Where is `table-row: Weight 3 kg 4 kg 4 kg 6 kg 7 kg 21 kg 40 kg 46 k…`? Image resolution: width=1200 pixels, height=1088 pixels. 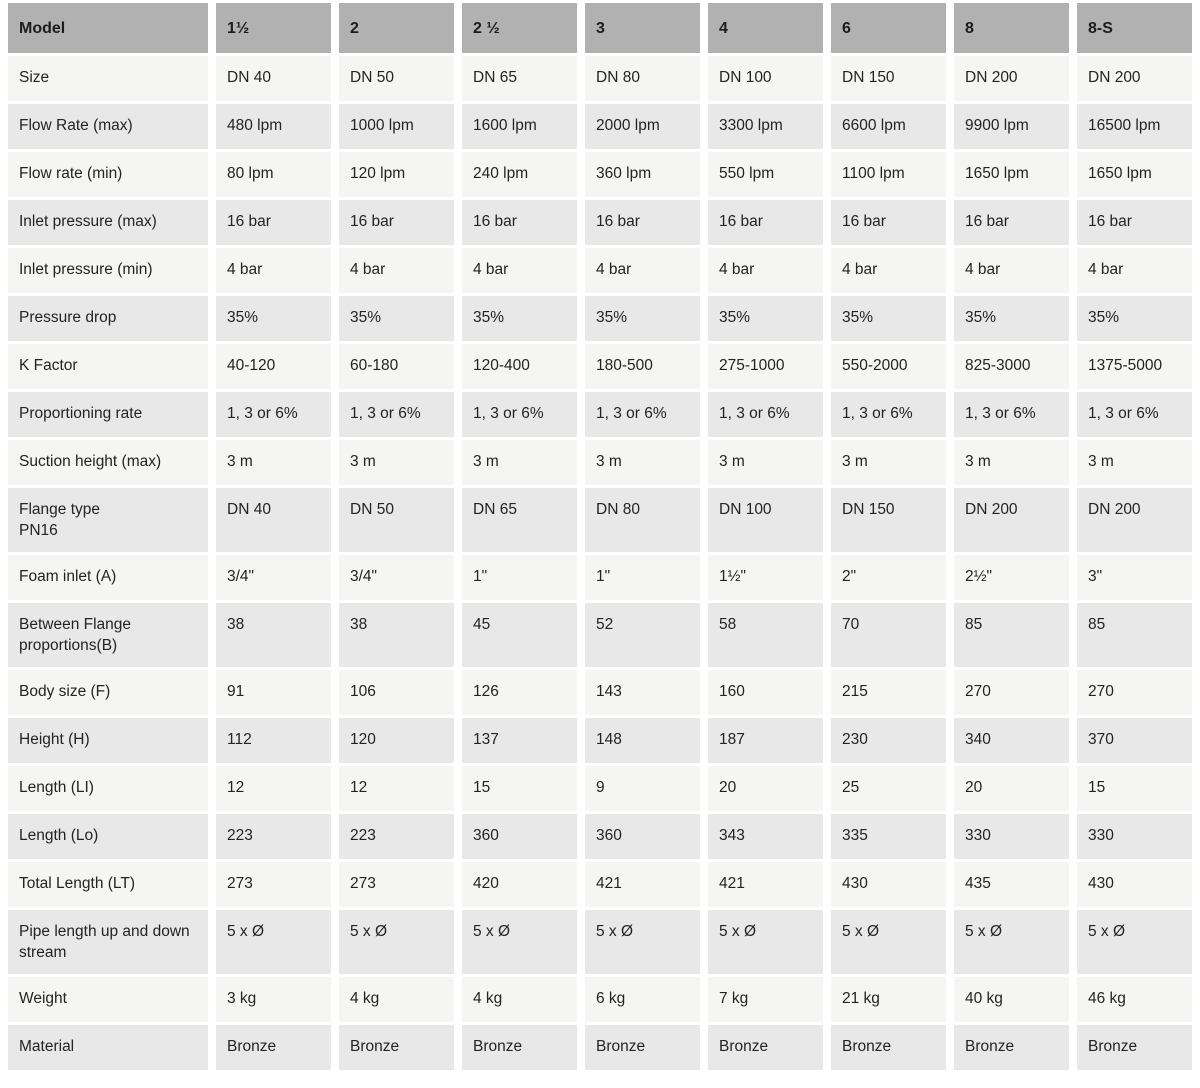
table-row: Weight 3 kg 4 kg 4 kg 6 kg 7 kg 21 kg 40 kg 46 k… is located at coordinates (600, 999).